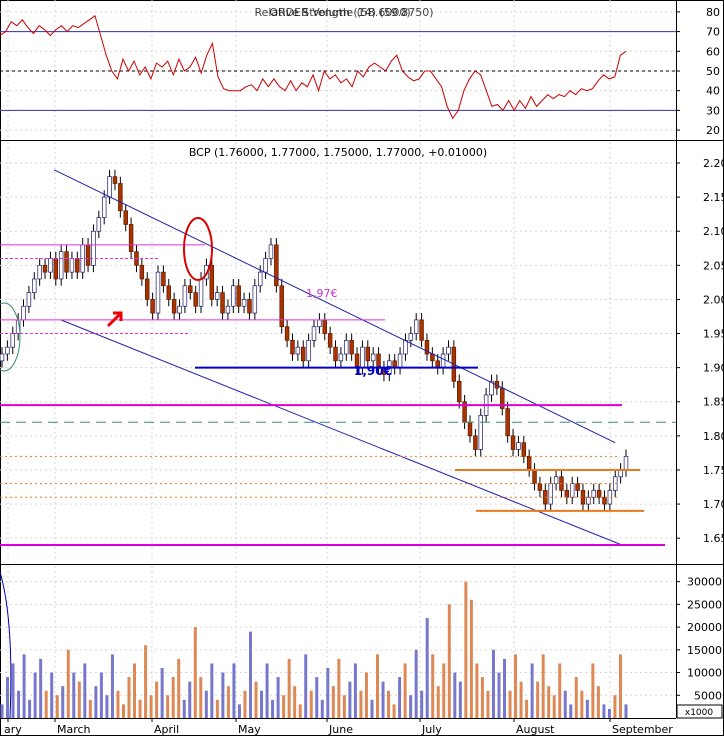 This screenshot has height=736, width=724. What do you see at coordinates (713, 130) in the screenshot?
I see `rsi-tick-label: 20` at bounding box center [713, 130].